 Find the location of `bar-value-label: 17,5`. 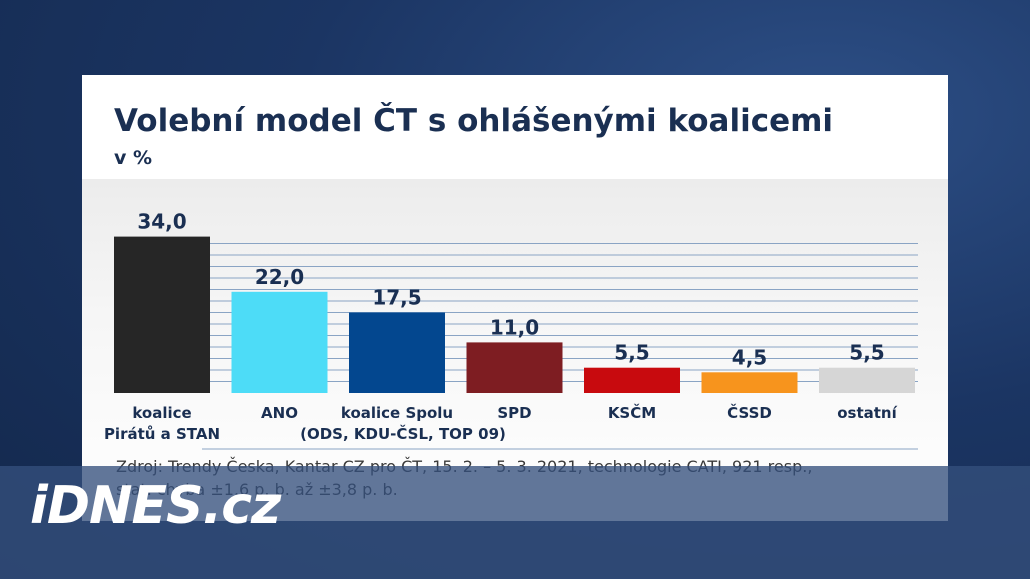

bar-value-label: 17,5 is located at coordinates (396, 298).